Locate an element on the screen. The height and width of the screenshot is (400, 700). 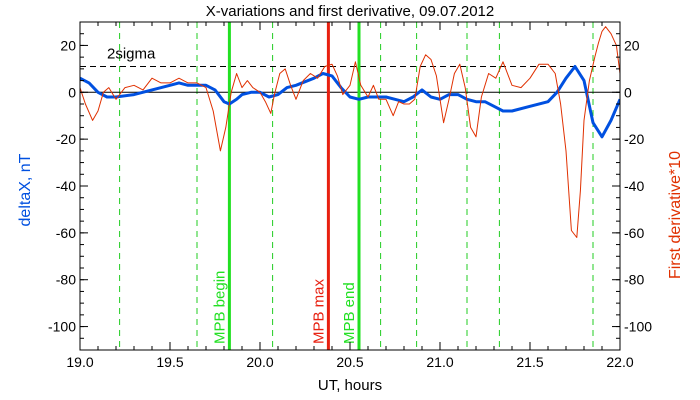
x-tick-label: 20.5 is located at coordinates (349, 362).